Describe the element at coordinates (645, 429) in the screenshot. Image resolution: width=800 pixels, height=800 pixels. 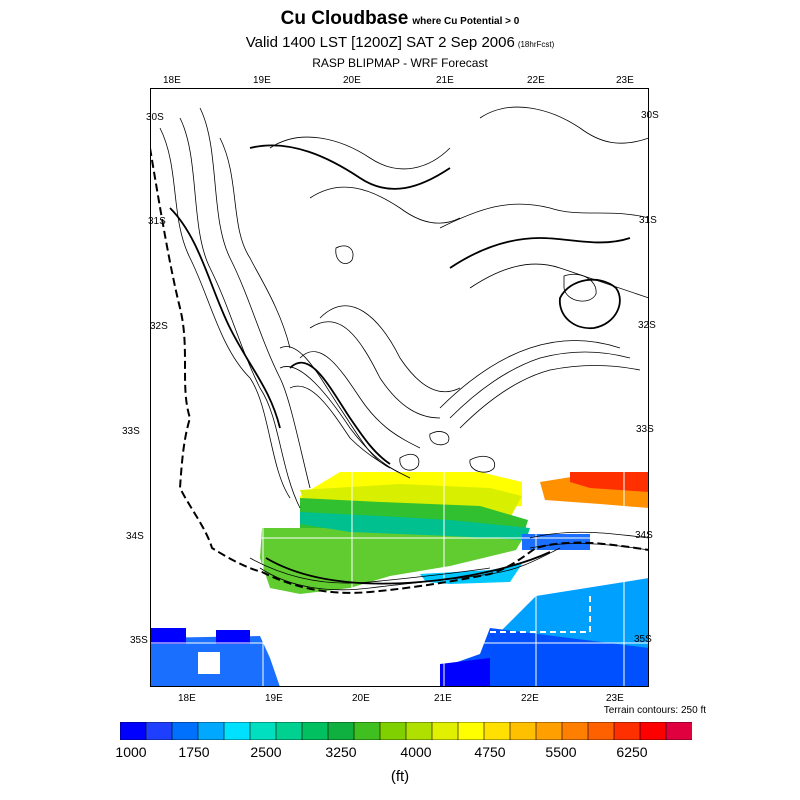
I see `lat-label-right-33s: 33S` at that location.